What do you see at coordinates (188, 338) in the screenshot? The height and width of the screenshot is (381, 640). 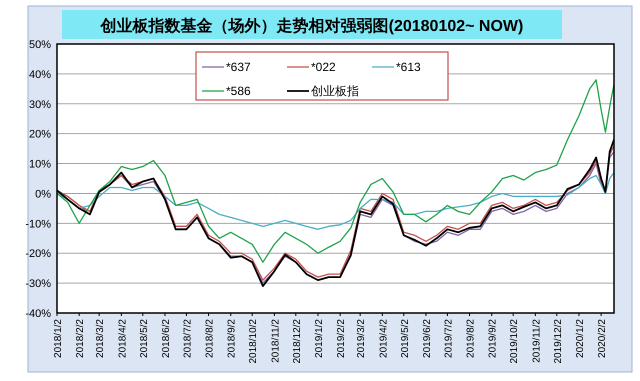 I see `x-tick-label: 2018/7/2` at bounding box center [188, 338].